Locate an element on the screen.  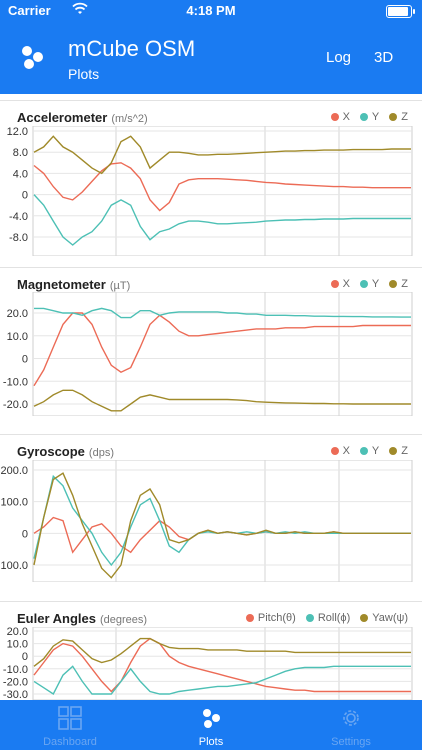
dashboard-grid-icon is located at coordinates (70, 718).